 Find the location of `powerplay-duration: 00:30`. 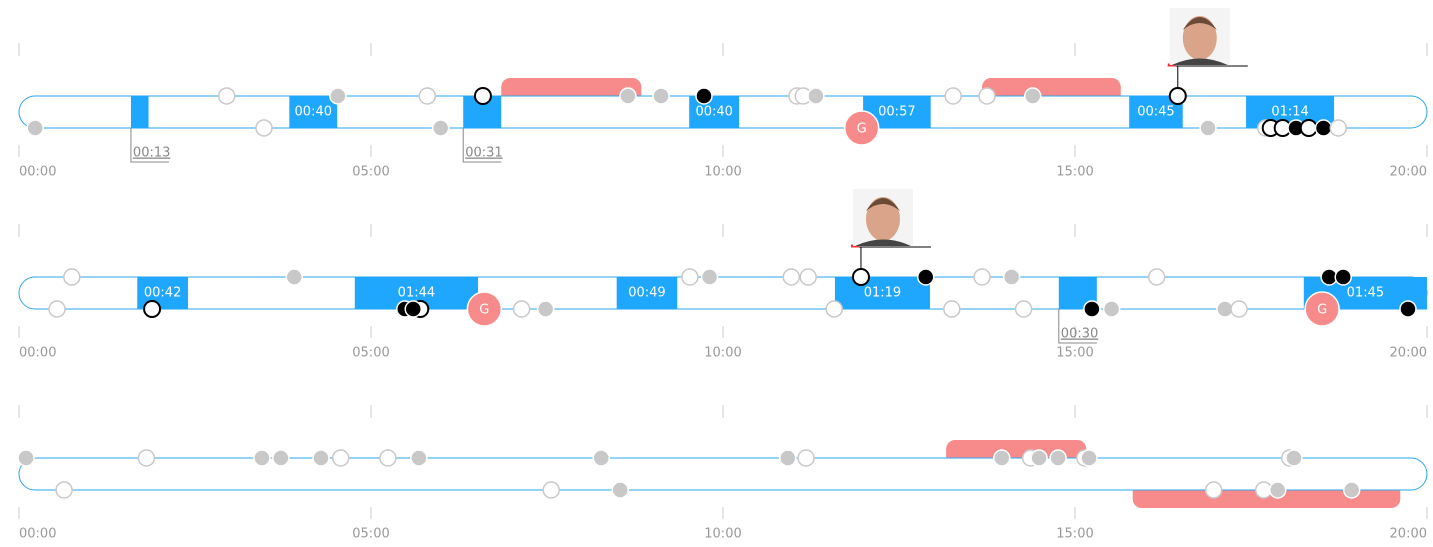

powerplay-duration: 00:30 is located at coordinates (1079, 334).